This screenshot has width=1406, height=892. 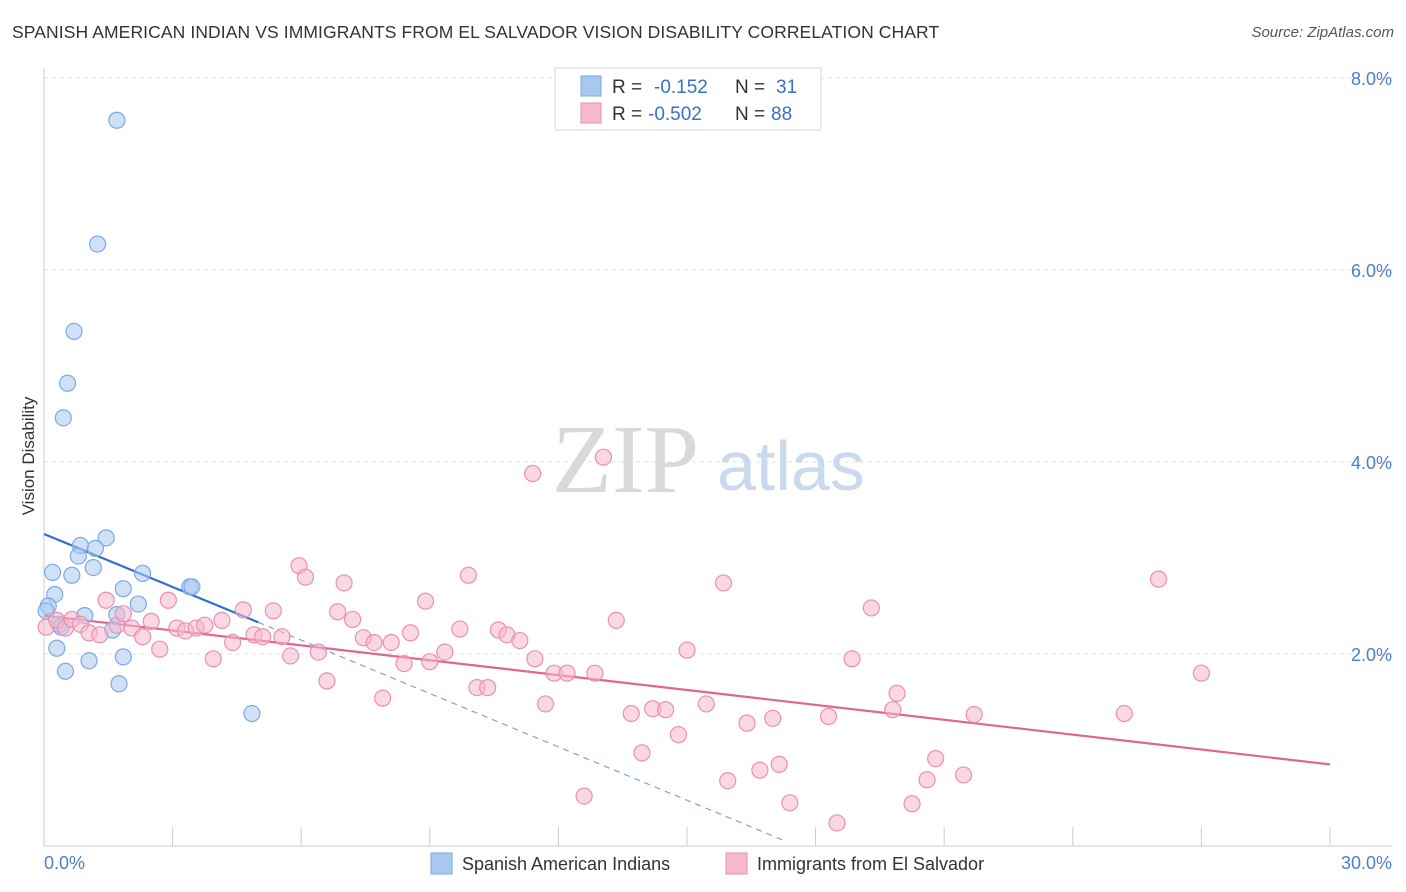 I want to click on stats-legend-n-value-2: 88, so click(x=781, y=114).